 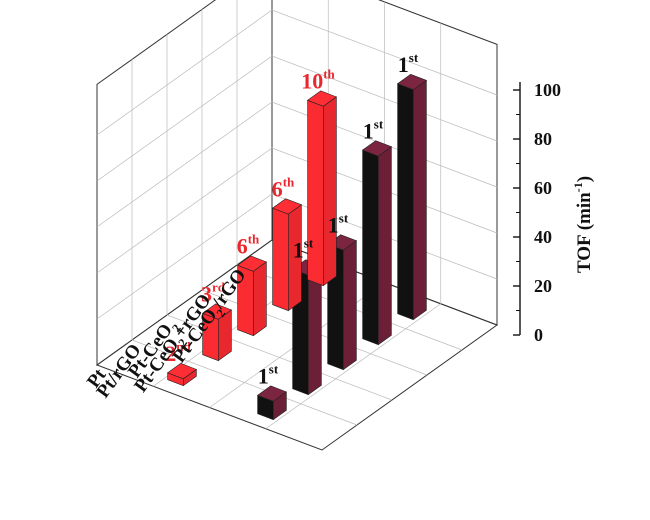 What do you see at coordinates (543, 188) in the screenshot?
I see `y-tick-label: 60` at bounding box center [543, 188].